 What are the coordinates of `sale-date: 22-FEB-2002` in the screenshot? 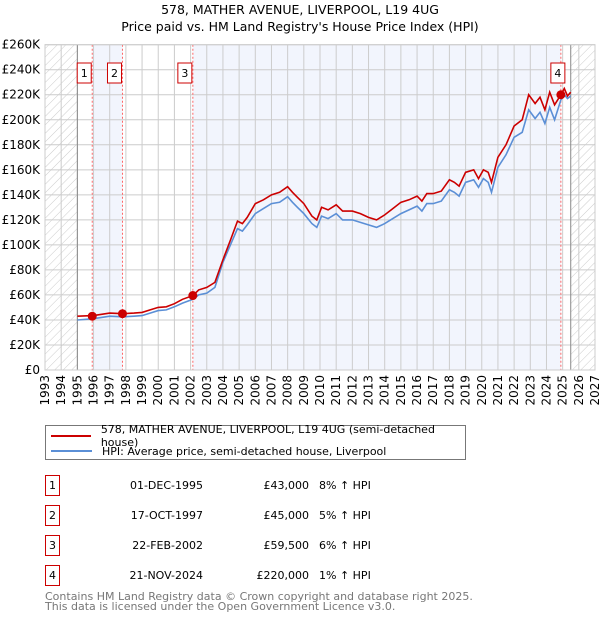 It's located at (167, 545).